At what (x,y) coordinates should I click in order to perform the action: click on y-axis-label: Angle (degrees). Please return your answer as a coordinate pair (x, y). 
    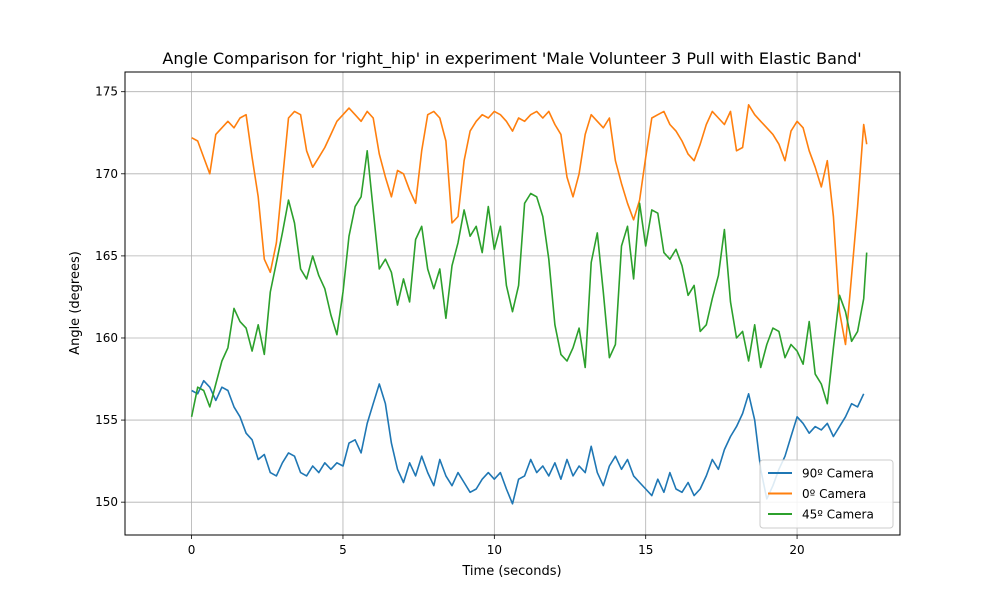
    Looking at the image, I should click on (75, 303).